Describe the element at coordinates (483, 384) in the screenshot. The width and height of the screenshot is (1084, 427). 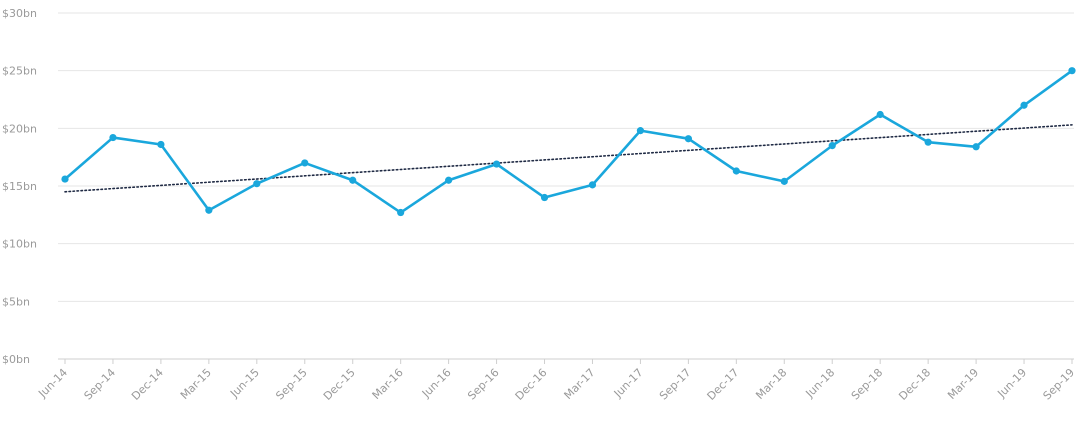
I see `x-tick-label: Sep-16` at that location.